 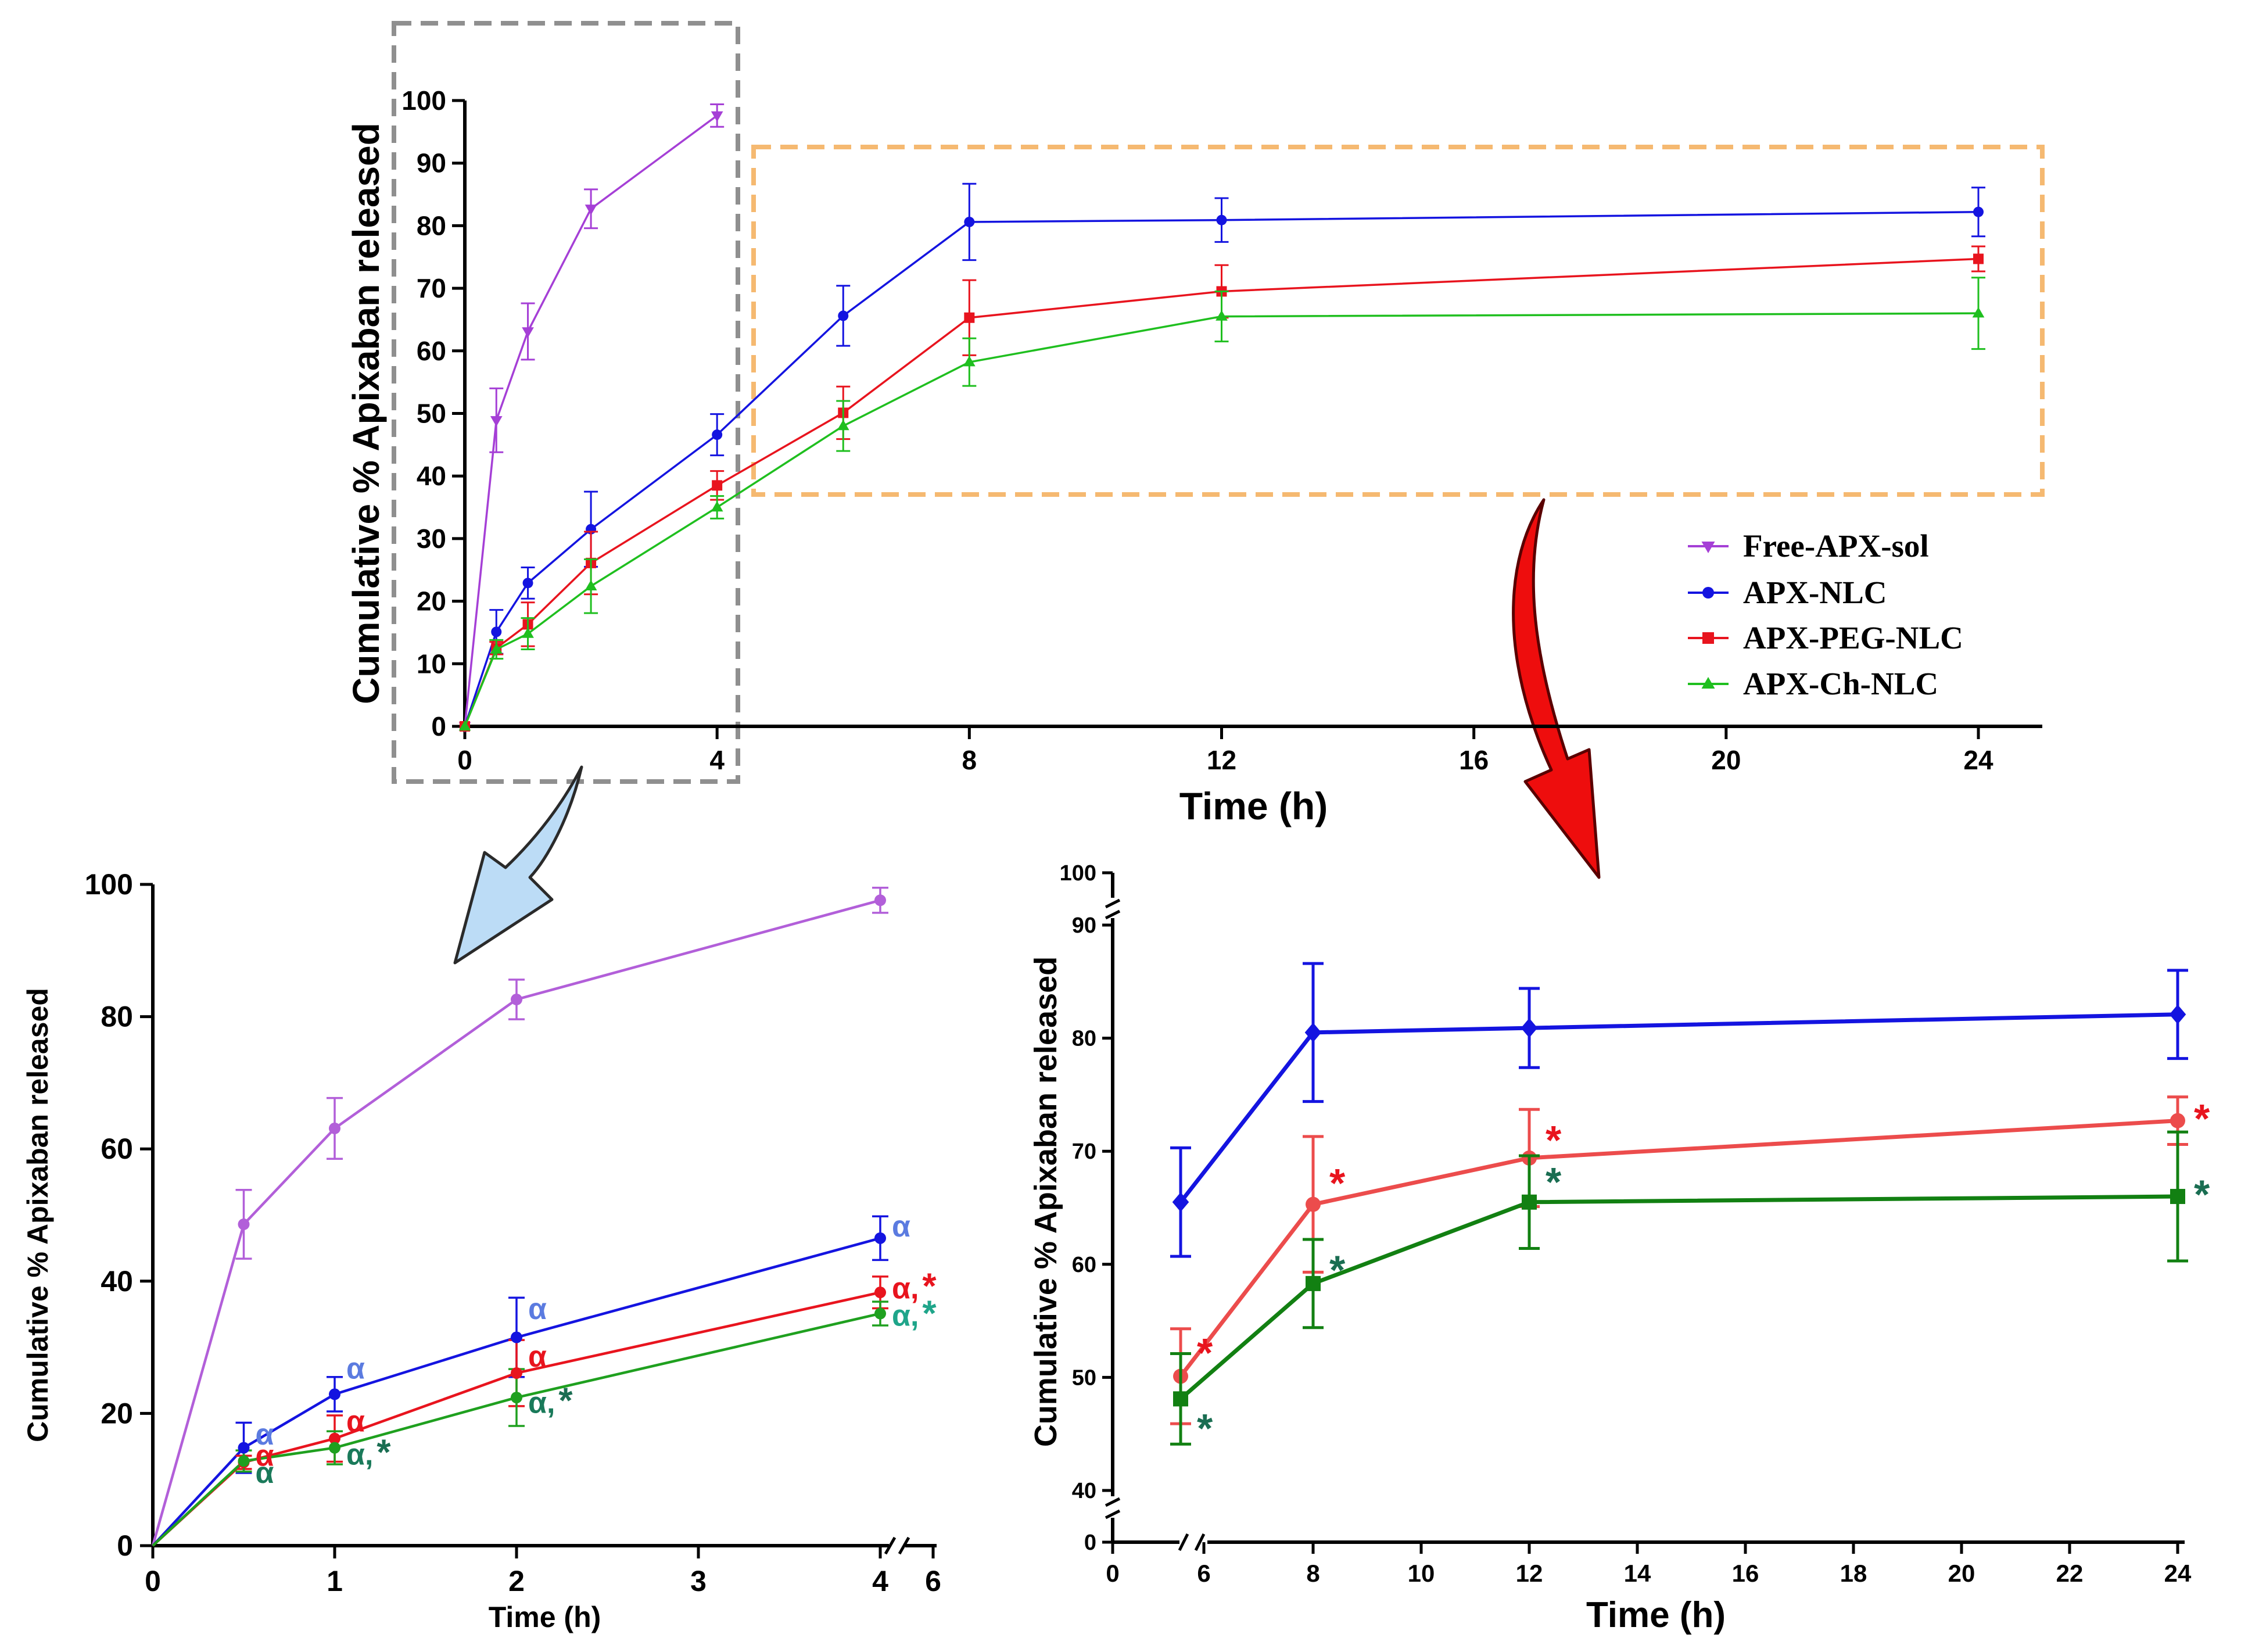 What do you see at coordinates (1398, 321) in the screenshot?
I see `zoom-box-late` at bounding box center [1398, 321].